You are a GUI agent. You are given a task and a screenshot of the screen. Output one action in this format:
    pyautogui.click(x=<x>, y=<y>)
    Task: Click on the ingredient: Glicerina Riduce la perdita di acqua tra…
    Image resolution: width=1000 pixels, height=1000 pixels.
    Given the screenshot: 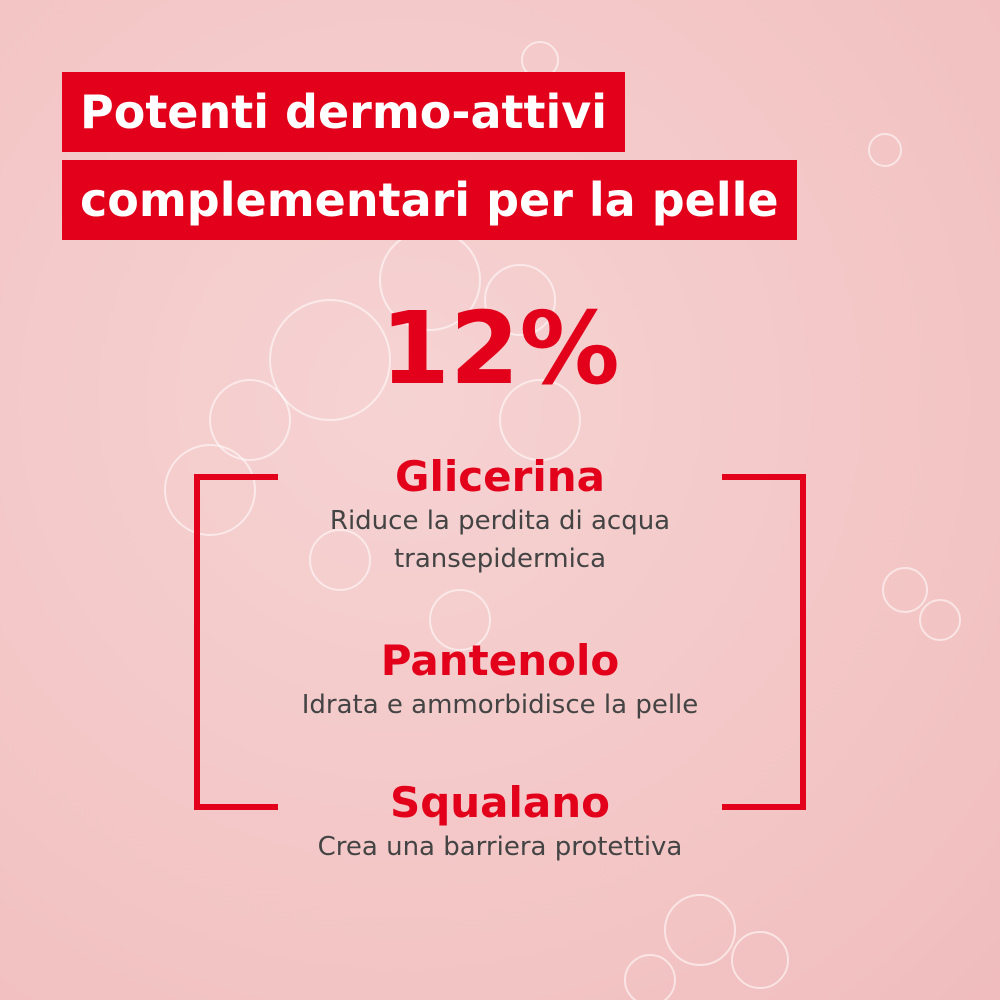 What is the action you would take?
    pyautogui.click(x=500, y=515)
    